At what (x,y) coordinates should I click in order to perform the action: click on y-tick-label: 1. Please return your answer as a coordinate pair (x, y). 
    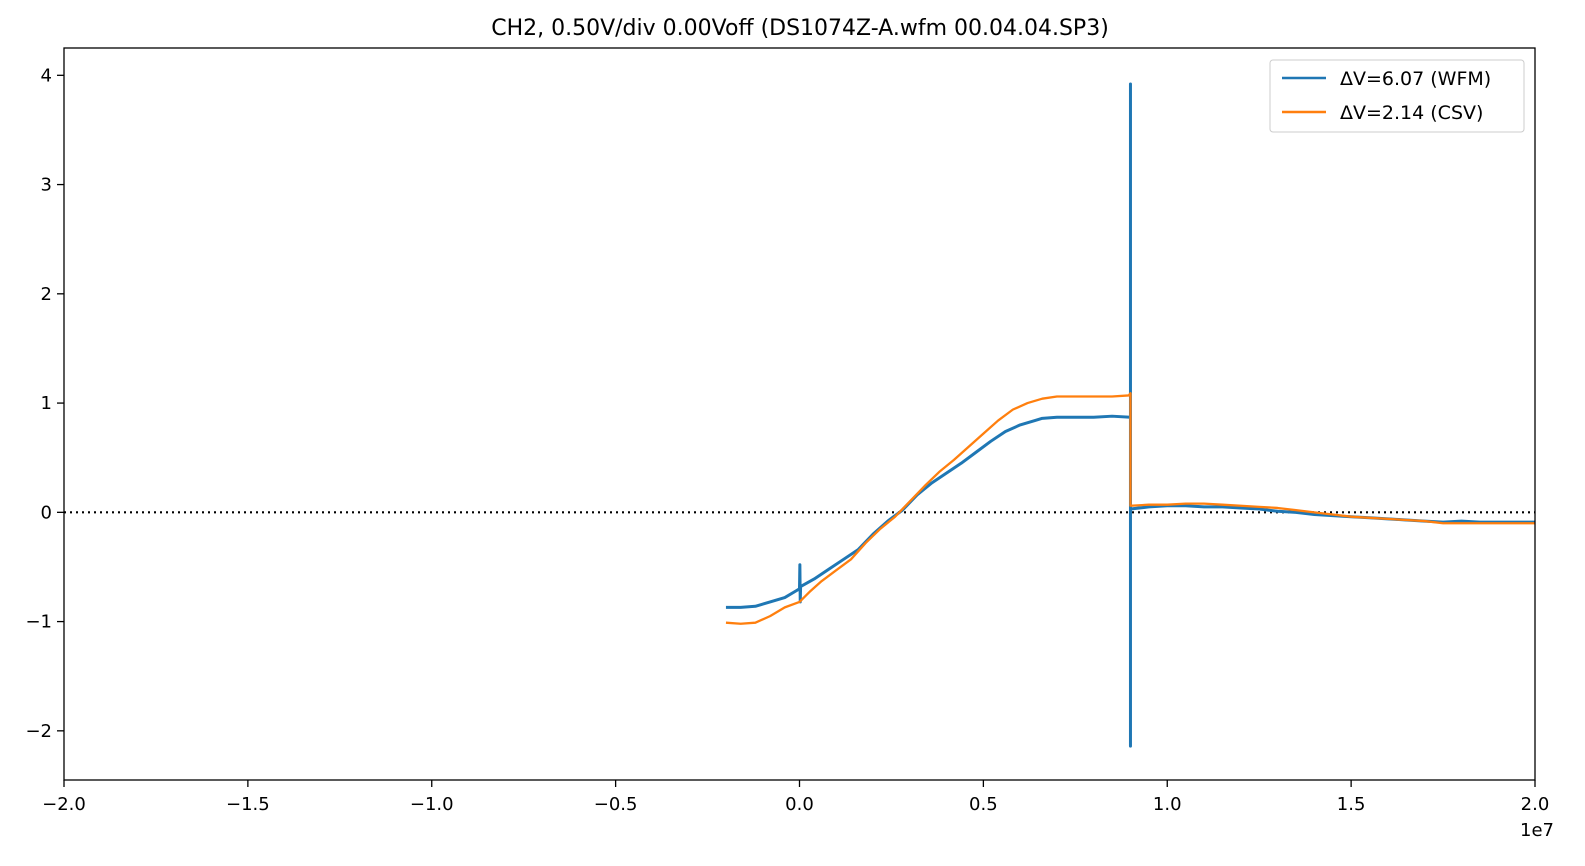
    Looking at the image, I should click on (46, 403).